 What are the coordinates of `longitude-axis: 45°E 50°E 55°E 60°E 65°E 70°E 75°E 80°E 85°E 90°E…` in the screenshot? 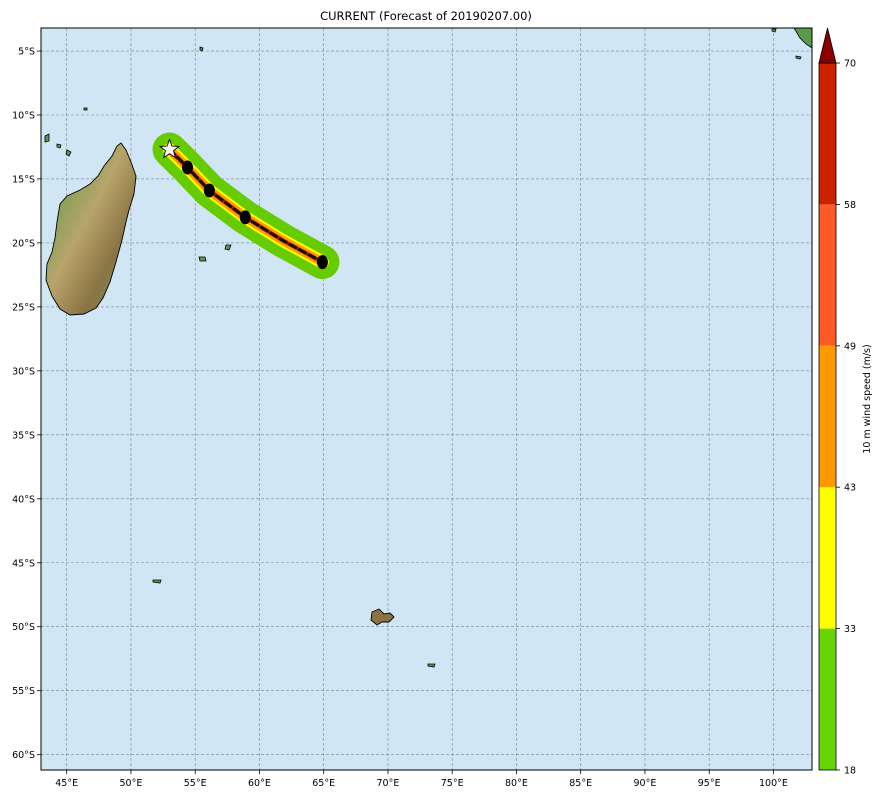 It's located at (421, 779).